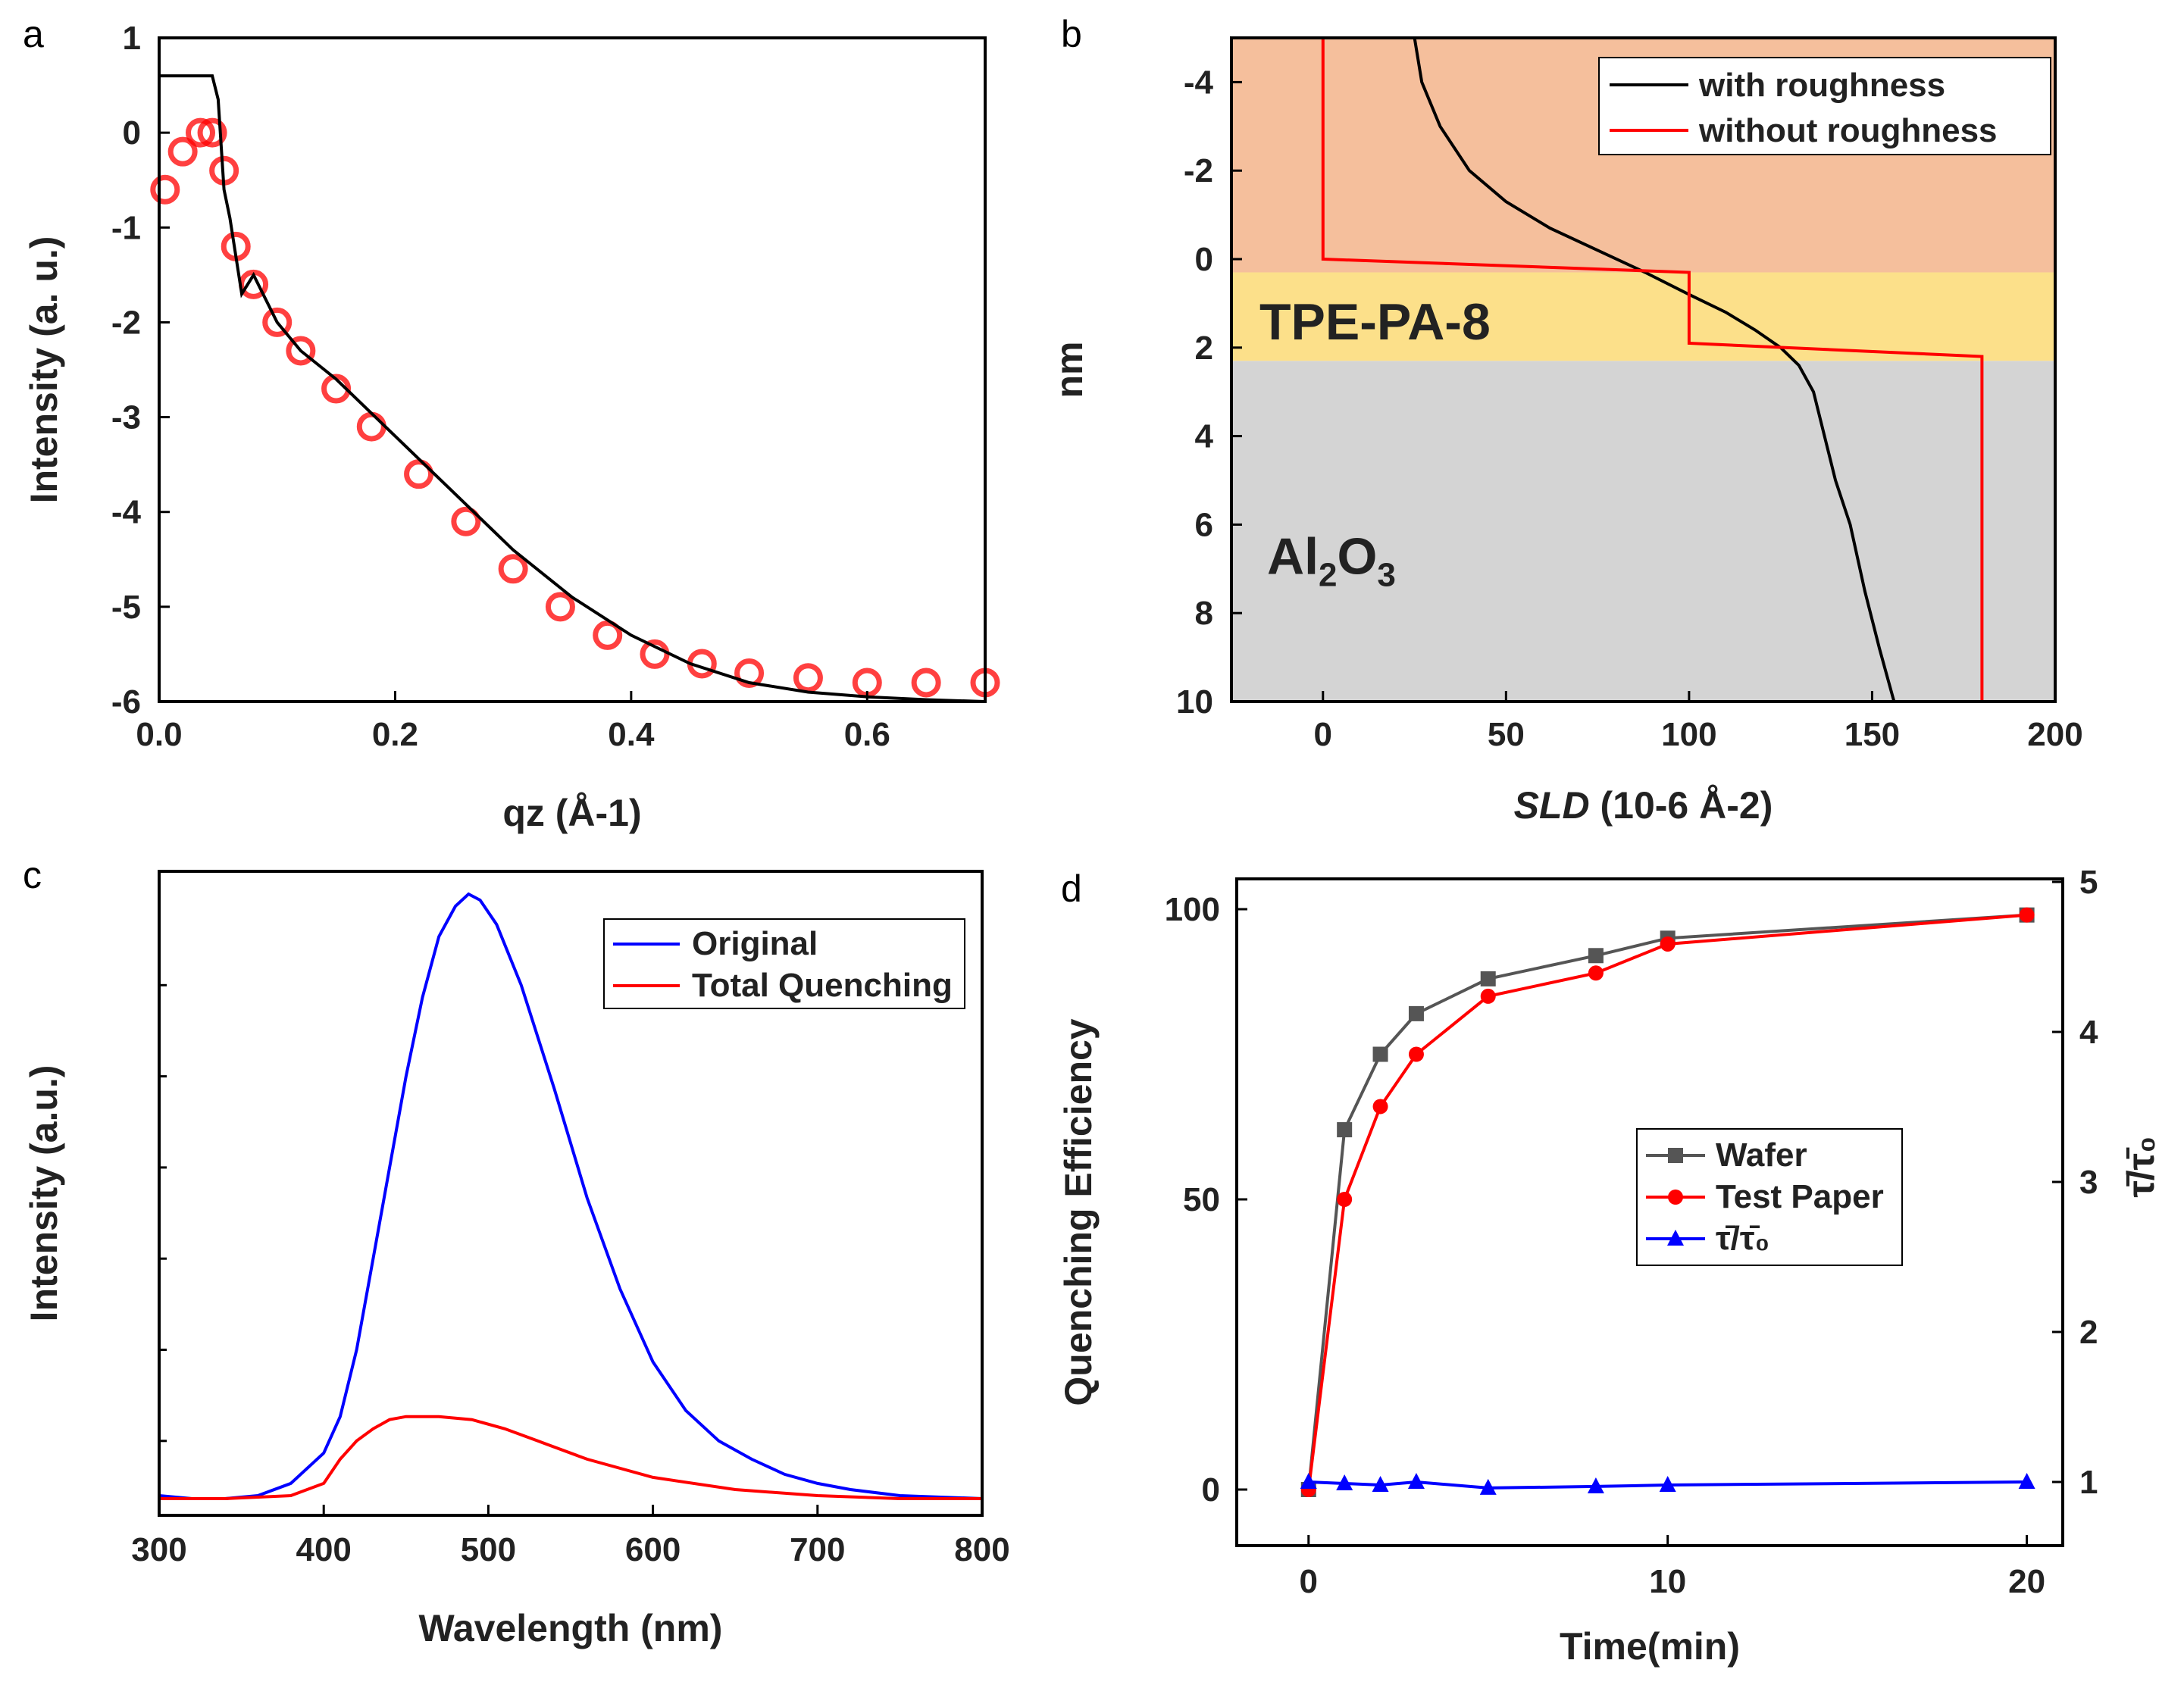 This screenshot has width=2184, height=1682. I want to click on legend-label: with roughness, so click(1821, 86).